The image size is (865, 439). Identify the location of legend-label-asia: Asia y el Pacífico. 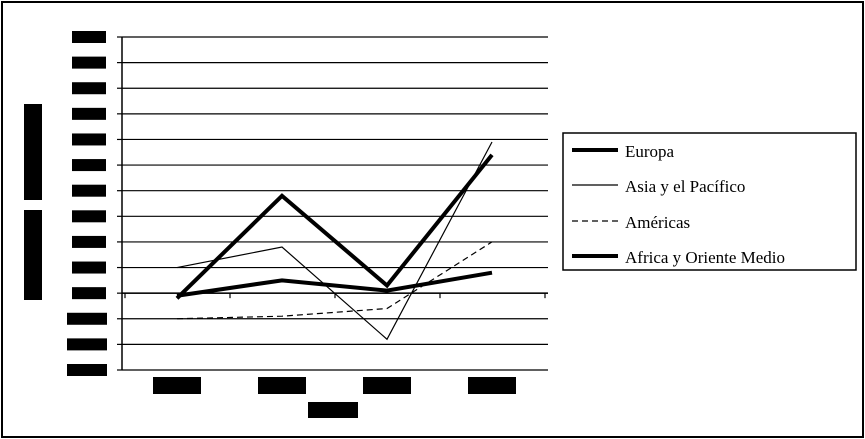
(685, 186).